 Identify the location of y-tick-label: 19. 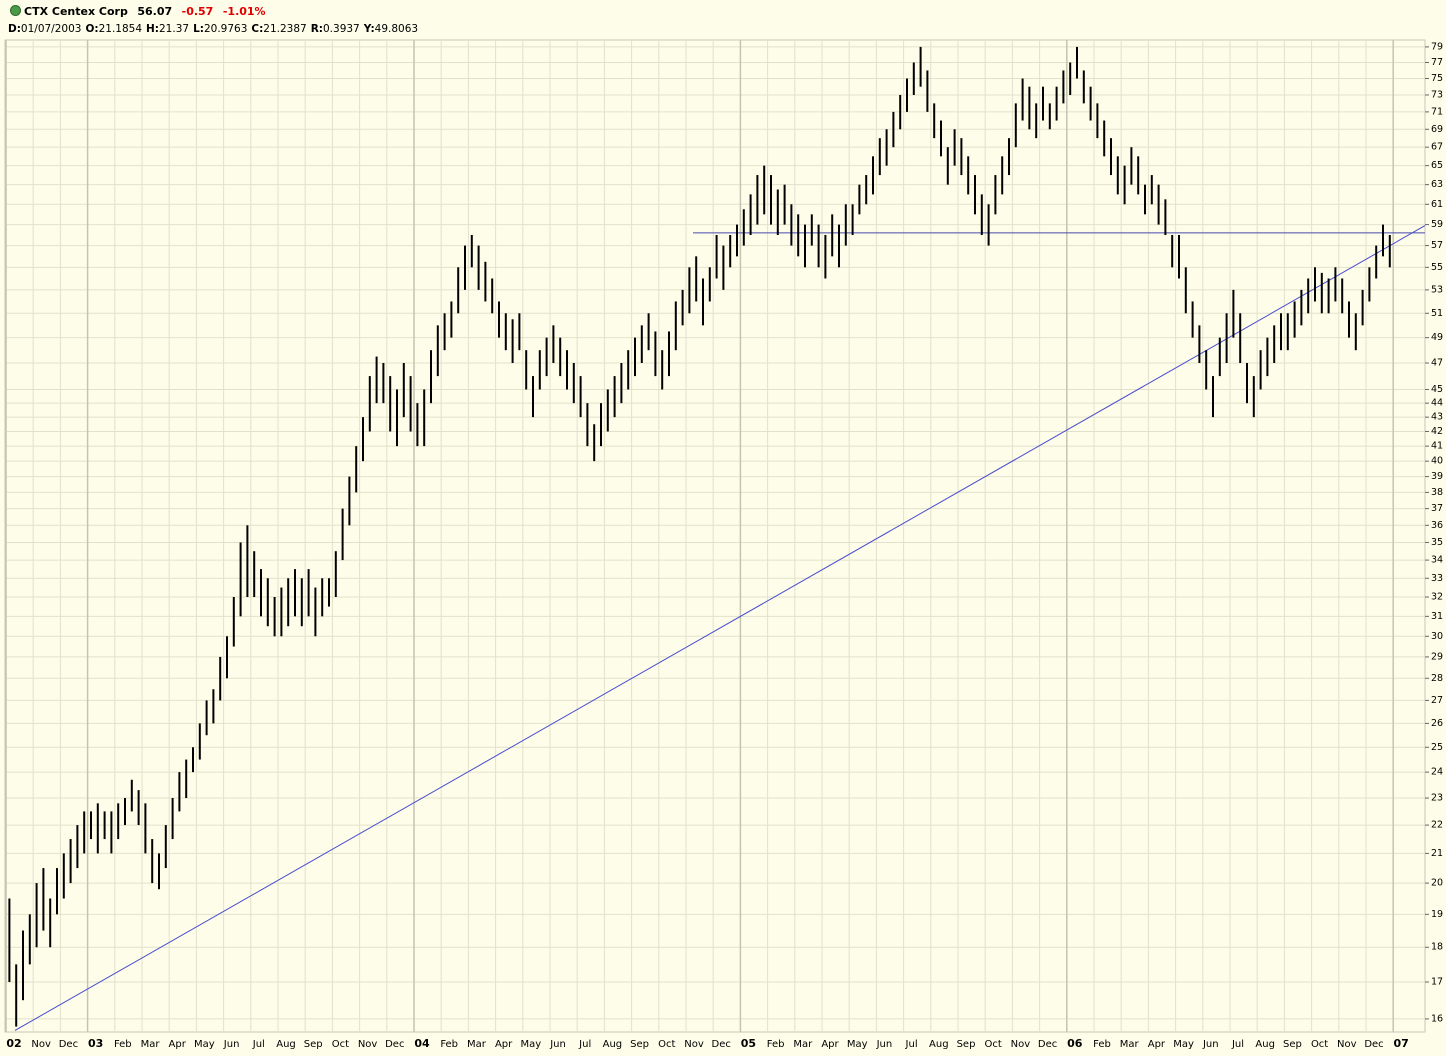
(1437, 914).